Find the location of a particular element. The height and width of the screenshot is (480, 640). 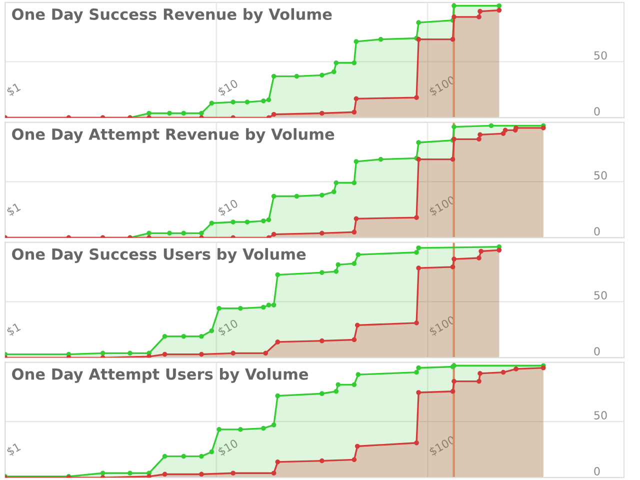

chart-title: One Day Attempt Users by Volume is located at coordinates (160, 375).